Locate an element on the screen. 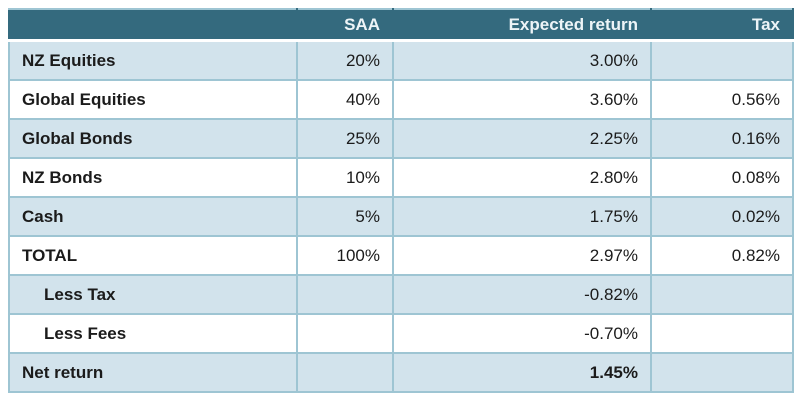 This screenshot has height=400, width=800. expected-return-cell: 2.25% is located at coordinates (522, 138).